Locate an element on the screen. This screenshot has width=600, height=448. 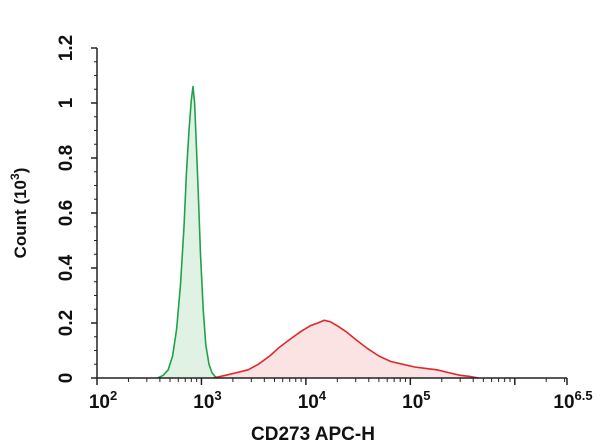
x-tick-label: 10³ is located at coordinates (207, 400).